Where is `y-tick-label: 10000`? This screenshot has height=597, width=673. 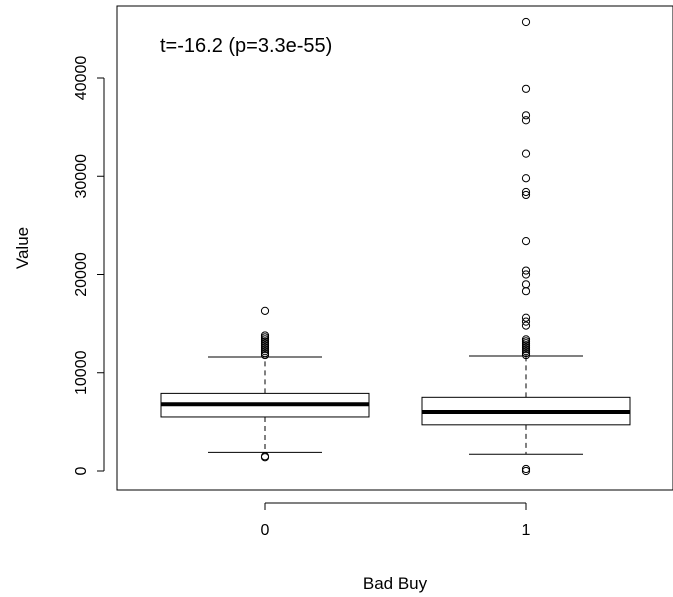
y-tick-label: 10000 is located at coordinates (81, 372).